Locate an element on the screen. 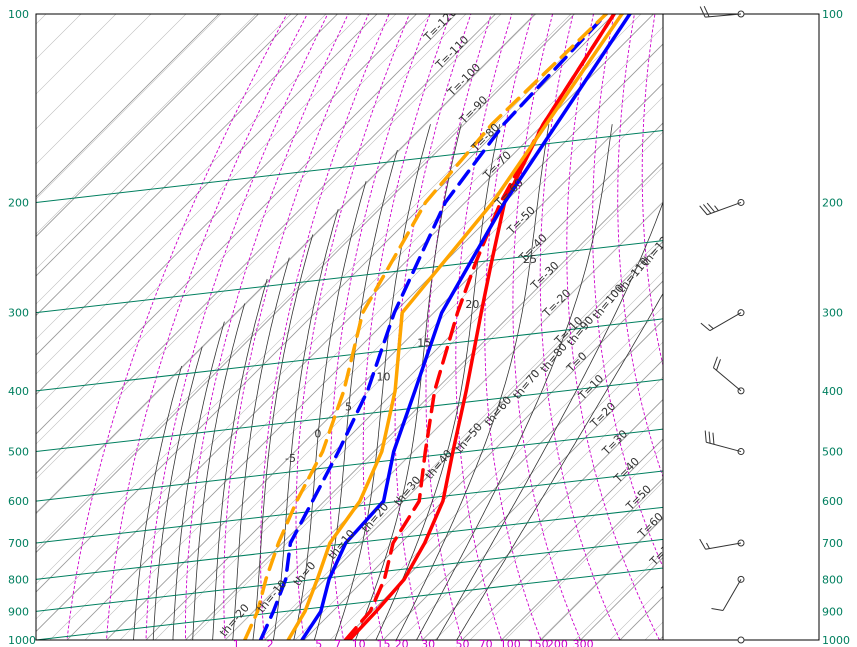 This screenshot has width=857, height=647. isotherm-label: T=-50 is located at coordinates (521, 221).